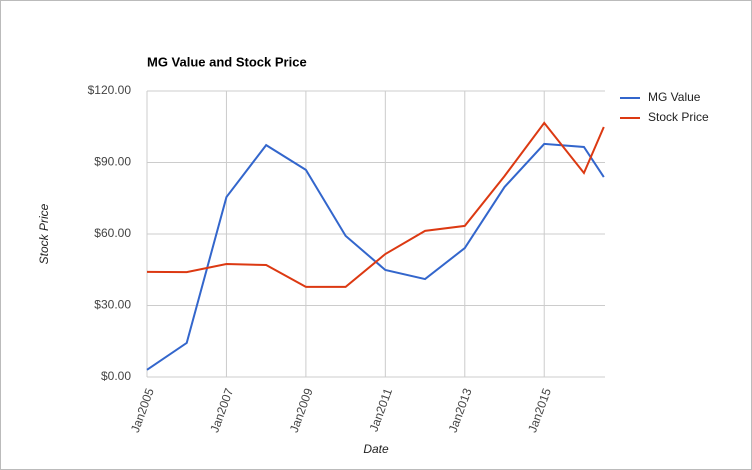 The height and width of the screenshot is (470, 752). What do you see at coordinates (110, 90) in the screenshot?
I see `y-tick-label: $120.00` at bounding box center [110, 90].